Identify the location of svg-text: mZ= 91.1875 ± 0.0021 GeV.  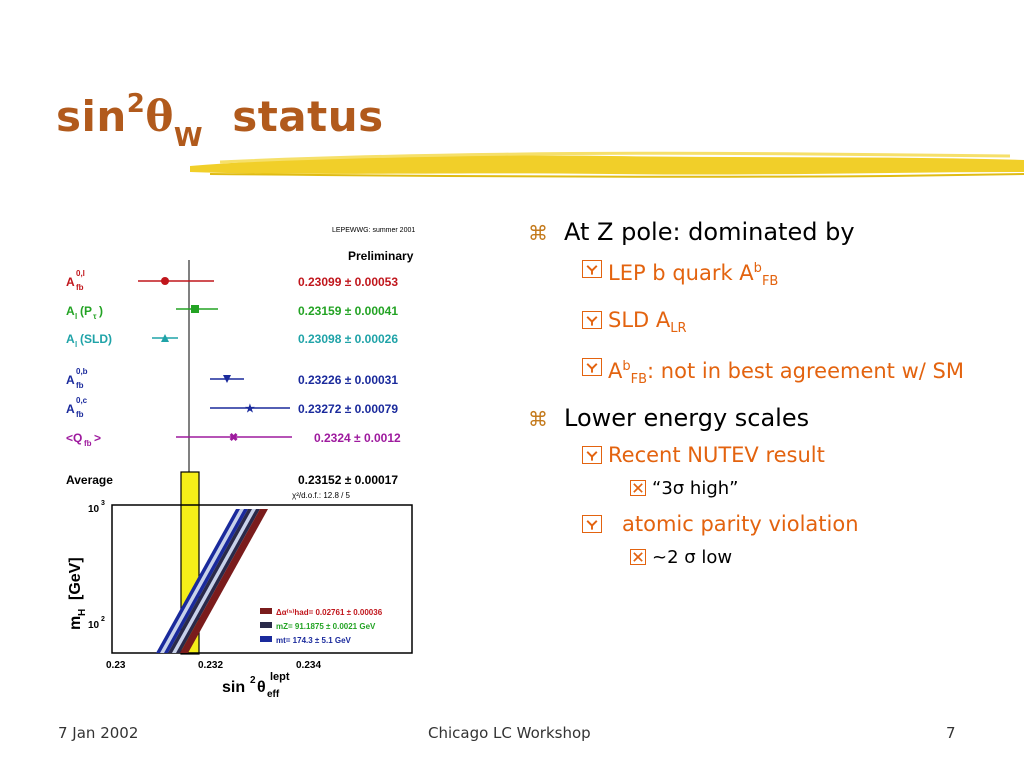
(326, 626).